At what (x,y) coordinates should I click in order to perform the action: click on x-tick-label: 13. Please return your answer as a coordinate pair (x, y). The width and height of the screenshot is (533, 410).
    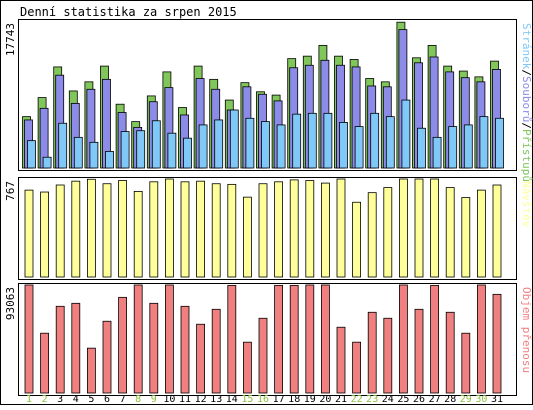
    Looking at the image, I should click on (216, 399).